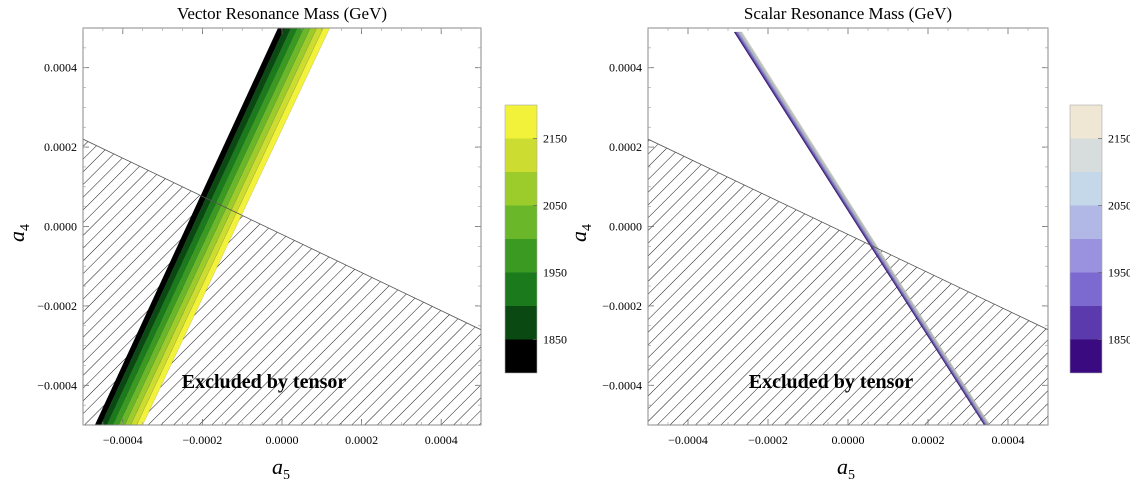 The width and height of the screenshot is (1130, 486). What do you see at coordinates (580, 233) in the screenshot?
I see `scalar-y-axis-label: a4` at bounding box center [580, 233].